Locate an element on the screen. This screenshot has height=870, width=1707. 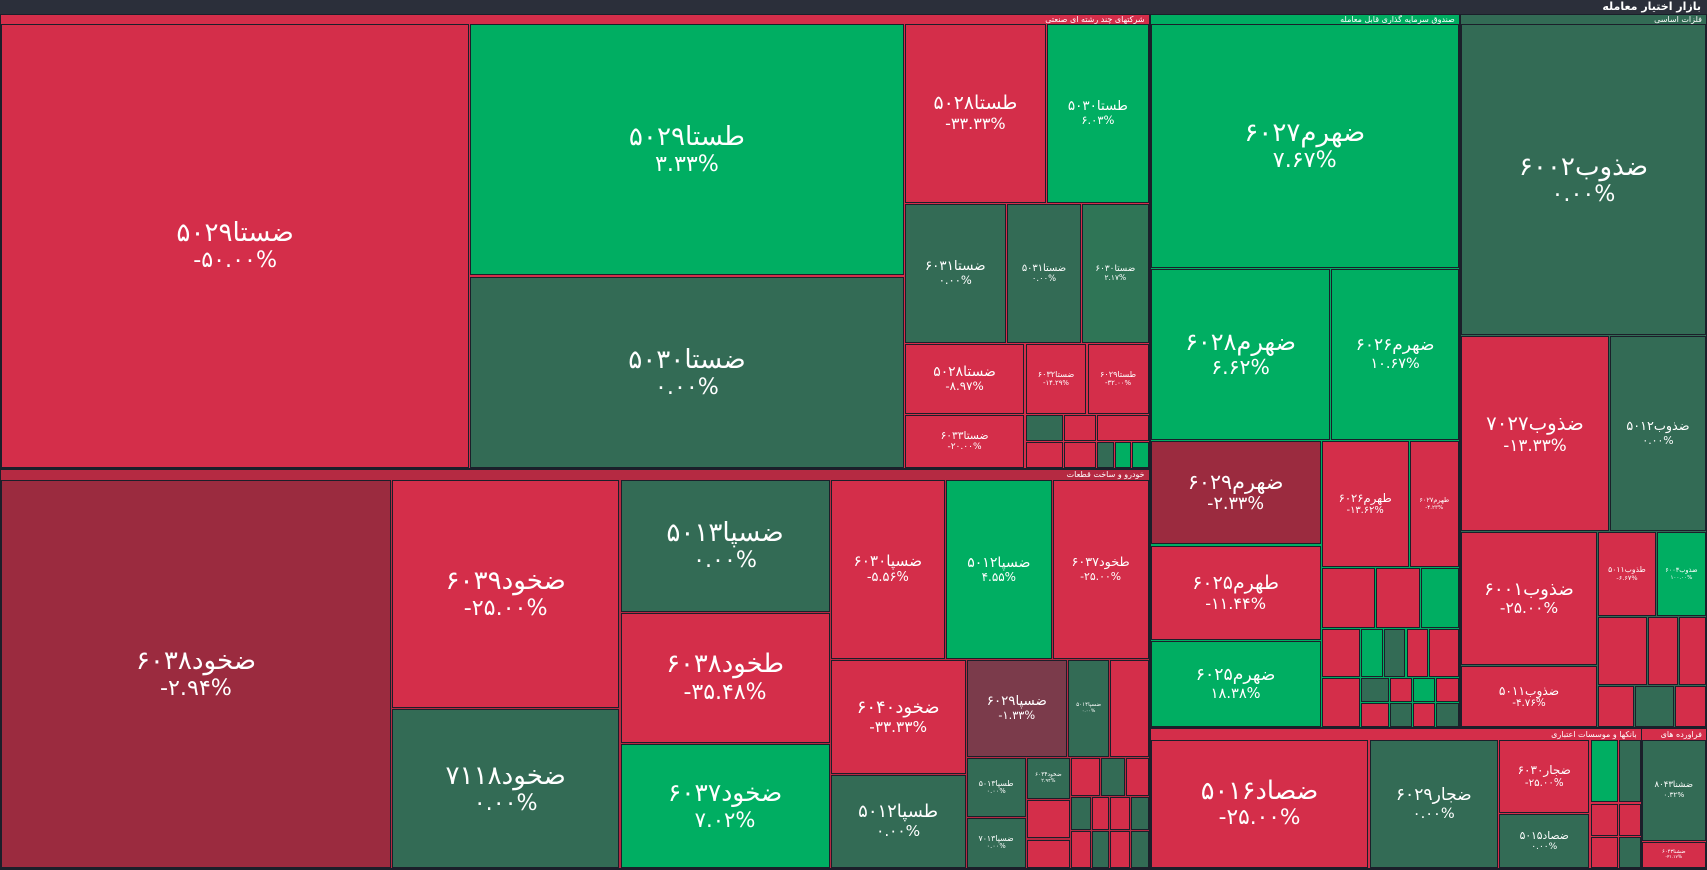
sector-title: فراورده های is located at coordinates (1673, 735).